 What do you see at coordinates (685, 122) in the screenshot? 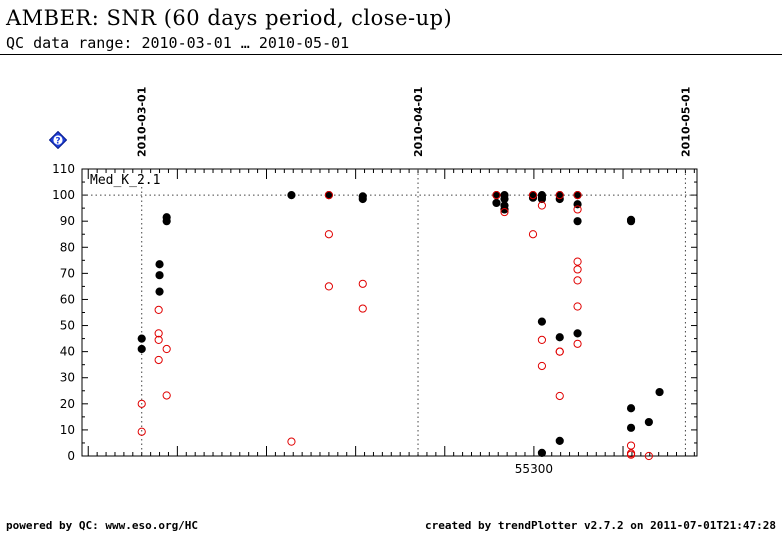
I see `date-marker-label: 2010-05-01` at bounding box center [685, 122].